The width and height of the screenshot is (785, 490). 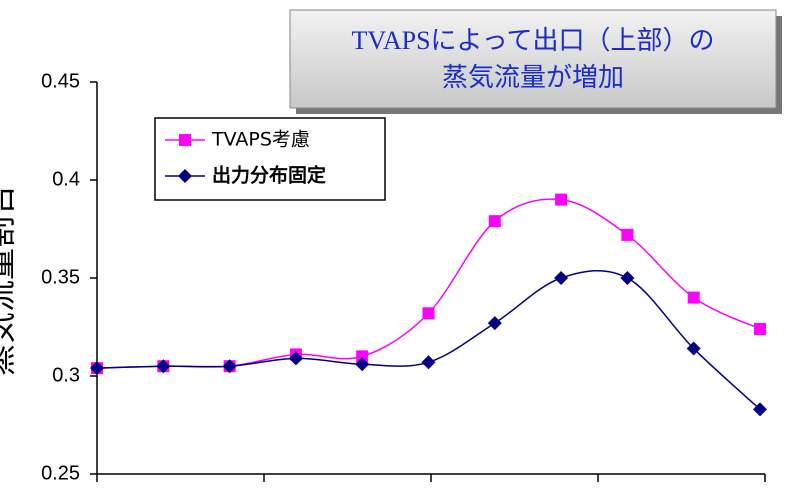 I want to click on legend-label: 出力分布固定, so click(x=269, y=175).